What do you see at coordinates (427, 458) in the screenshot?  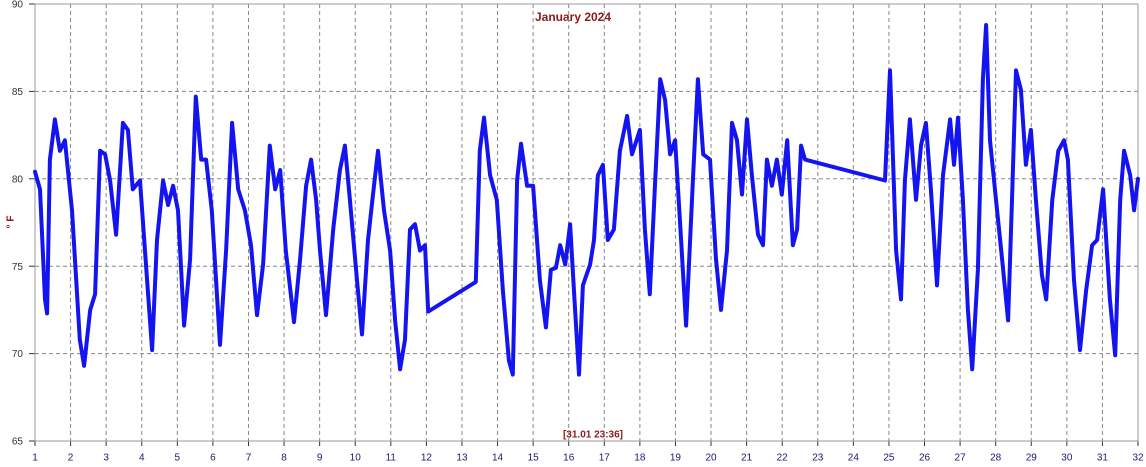 I see `x-tick-label: 12` at bounding box center [427, 458].